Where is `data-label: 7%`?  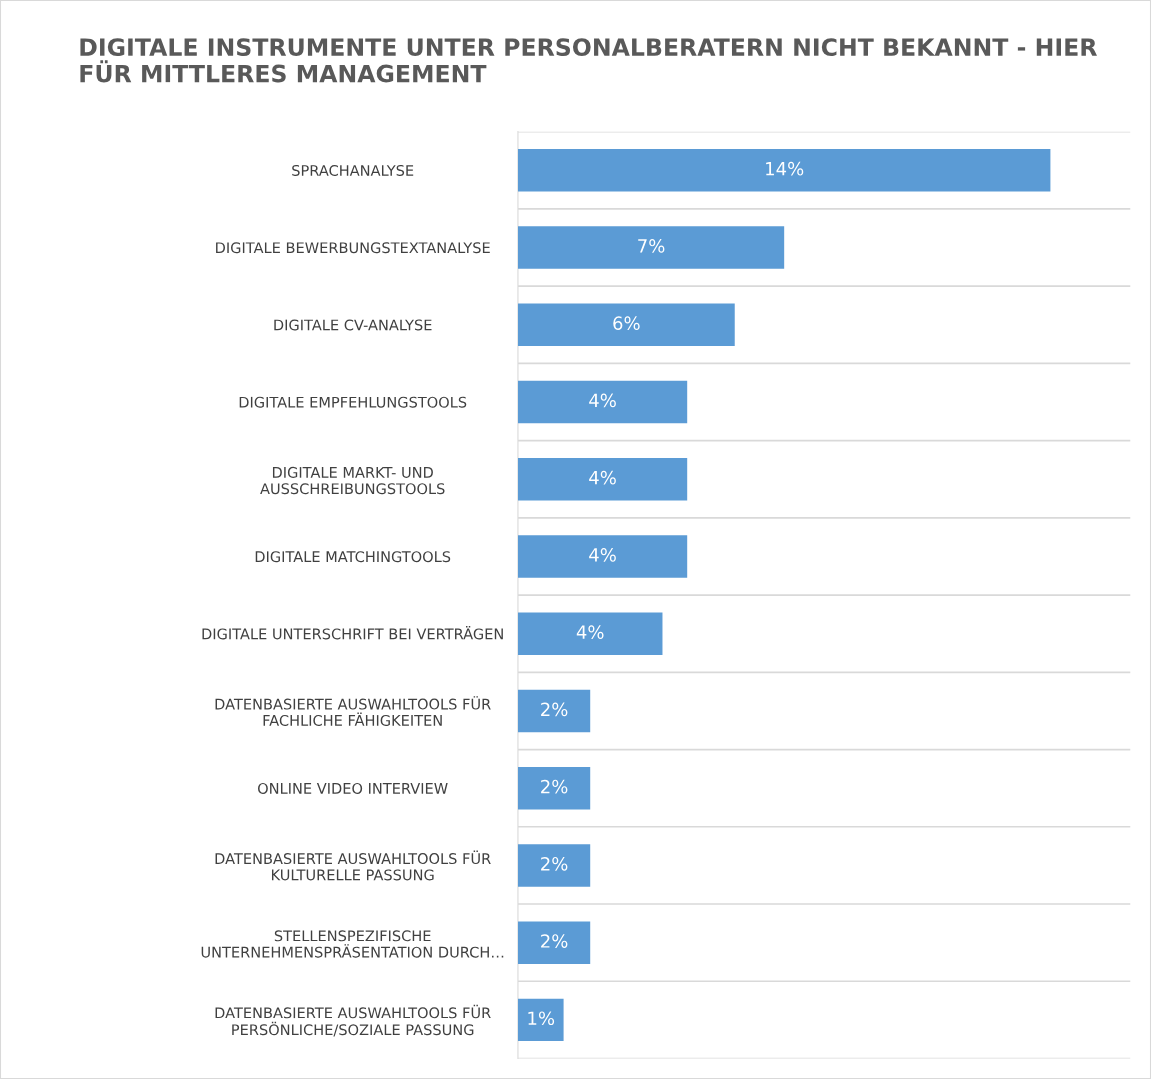 data-label: 7% is located at coordinates (651, 246).